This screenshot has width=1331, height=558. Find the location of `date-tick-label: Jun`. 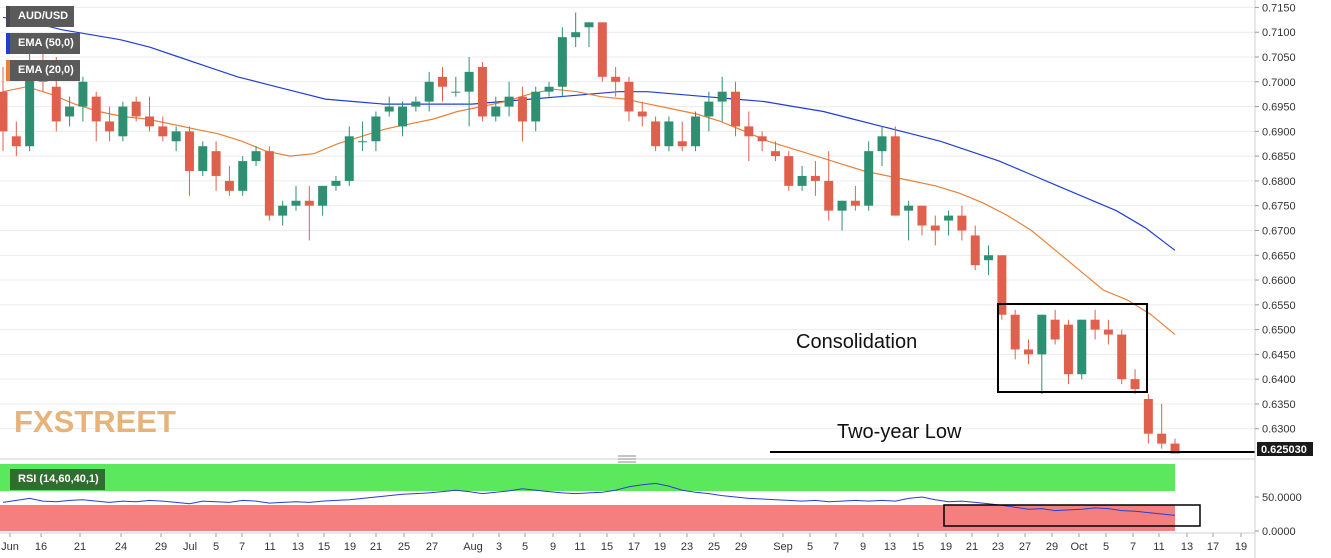

date-tick-label: Jun is located at coordinates (10, 547).